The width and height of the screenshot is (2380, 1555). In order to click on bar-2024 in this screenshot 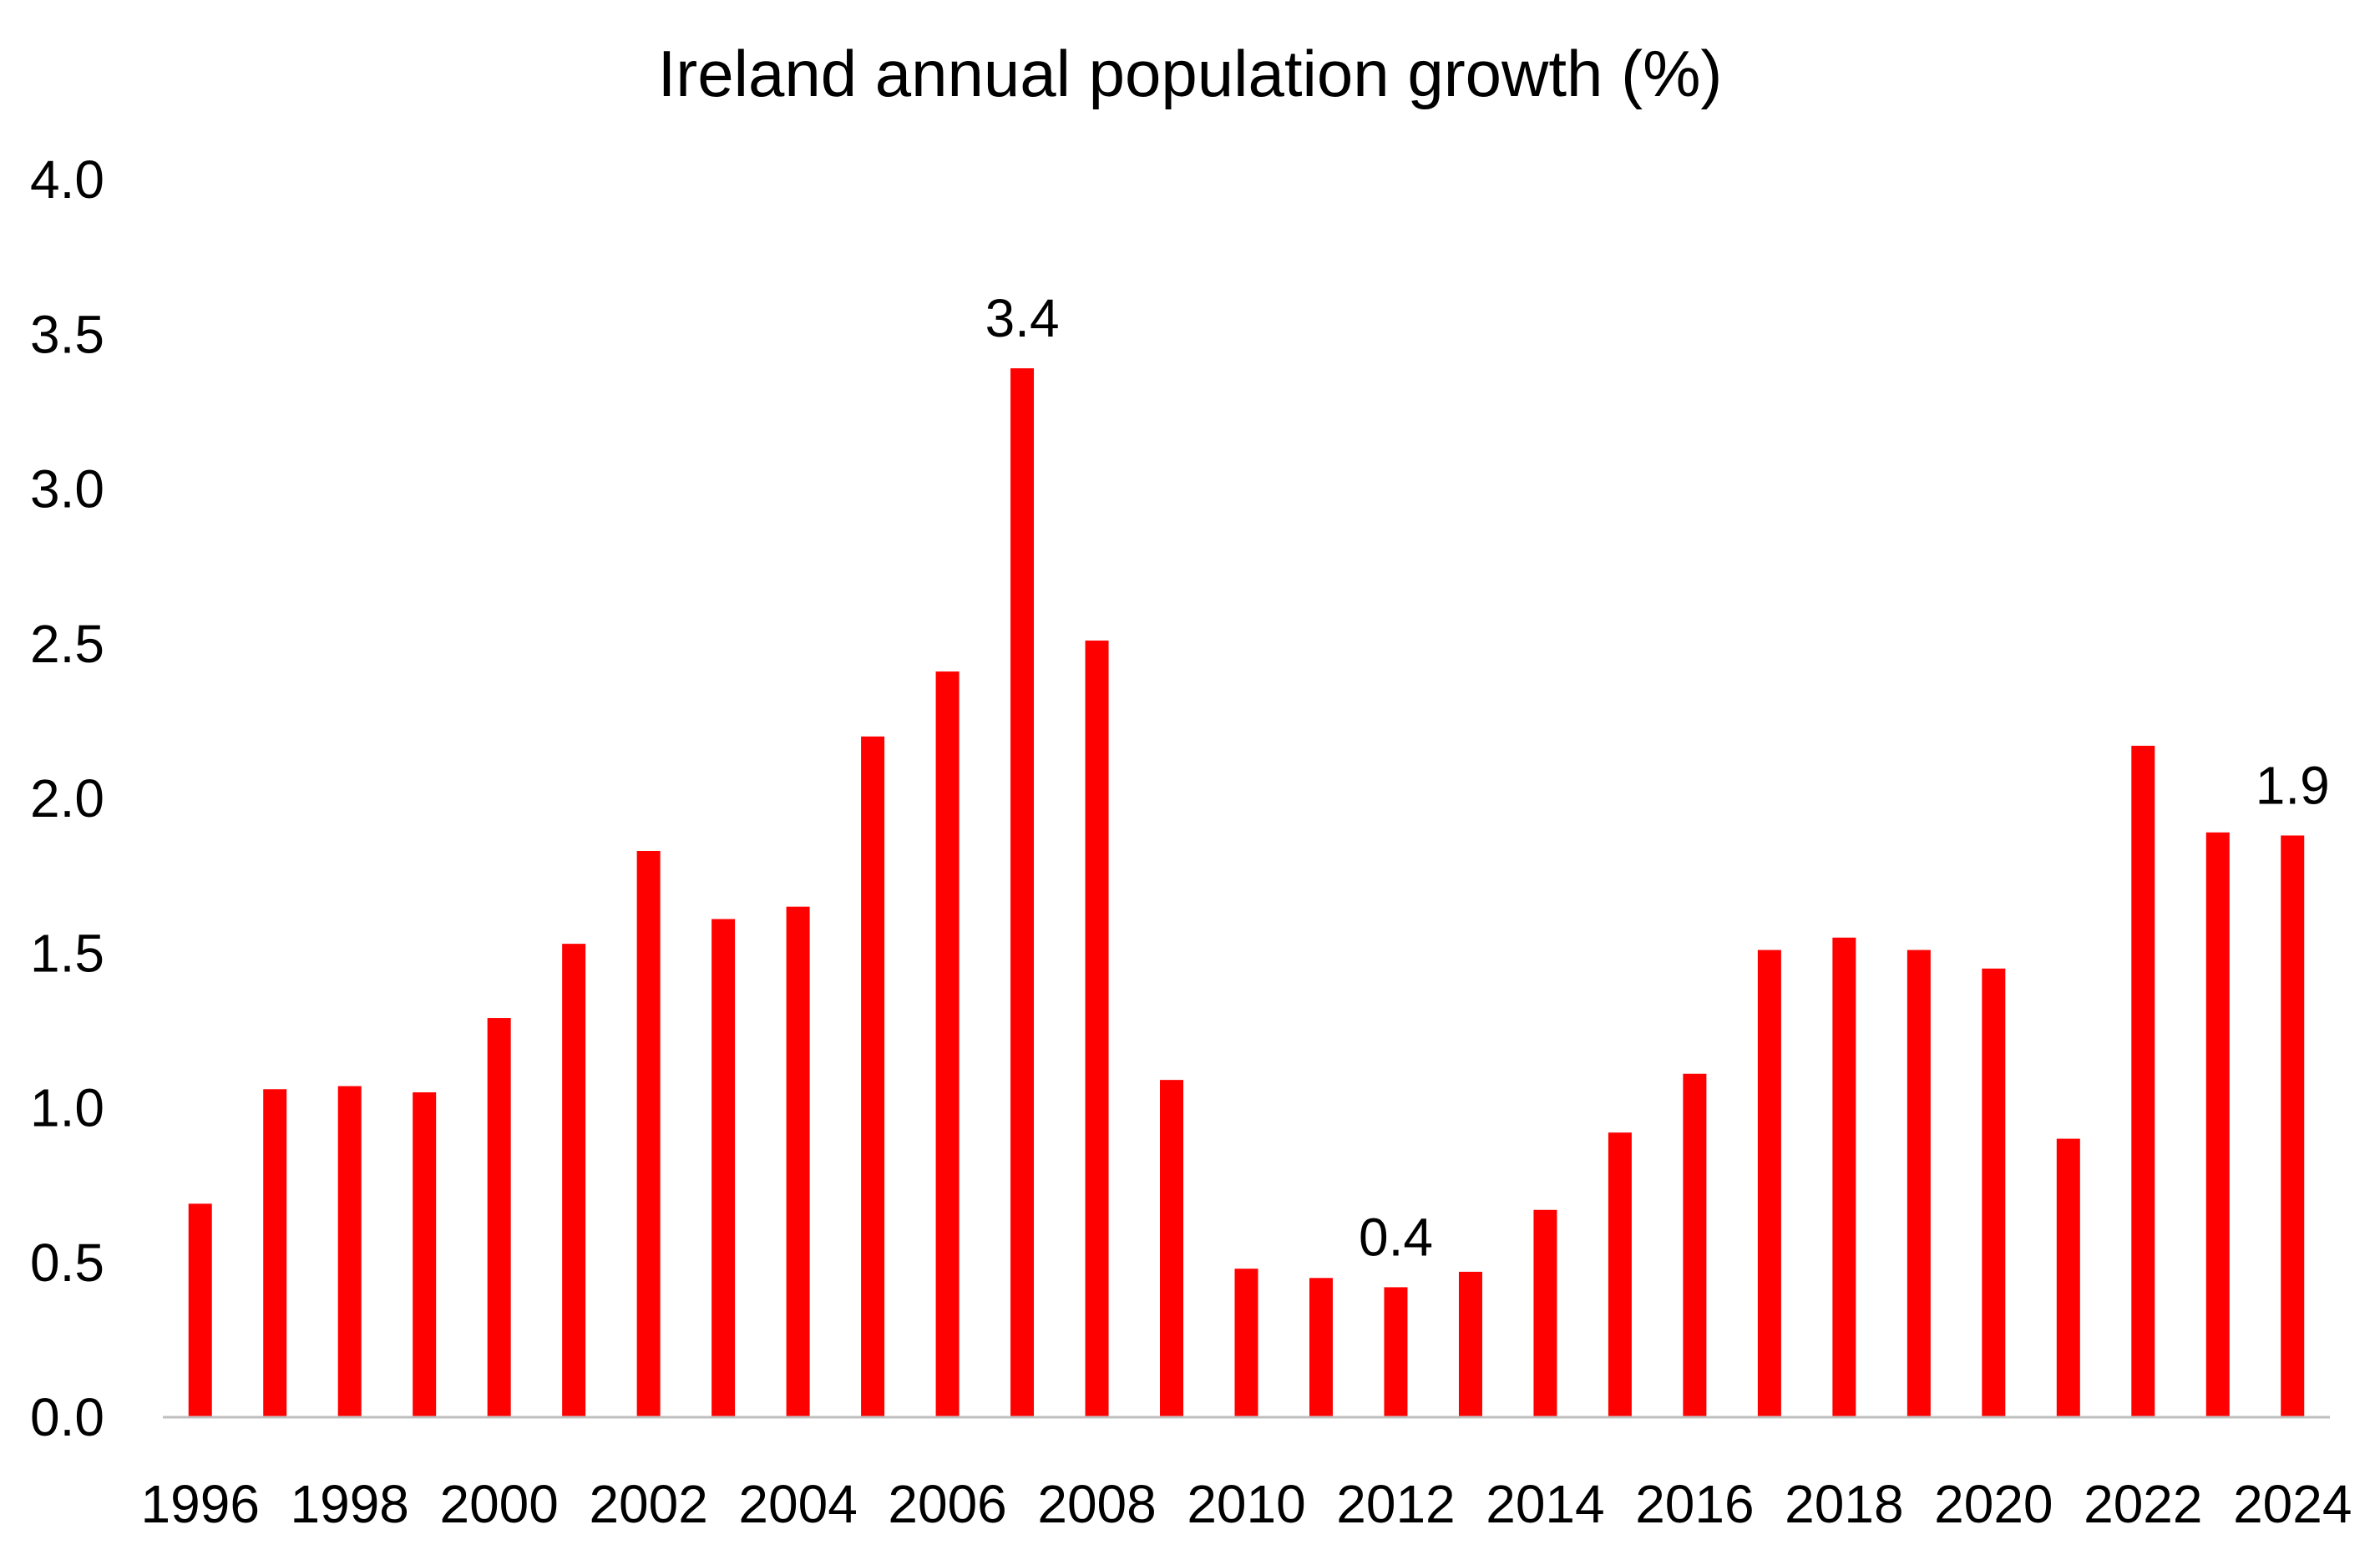, I will do `click(2293, 1126)`.